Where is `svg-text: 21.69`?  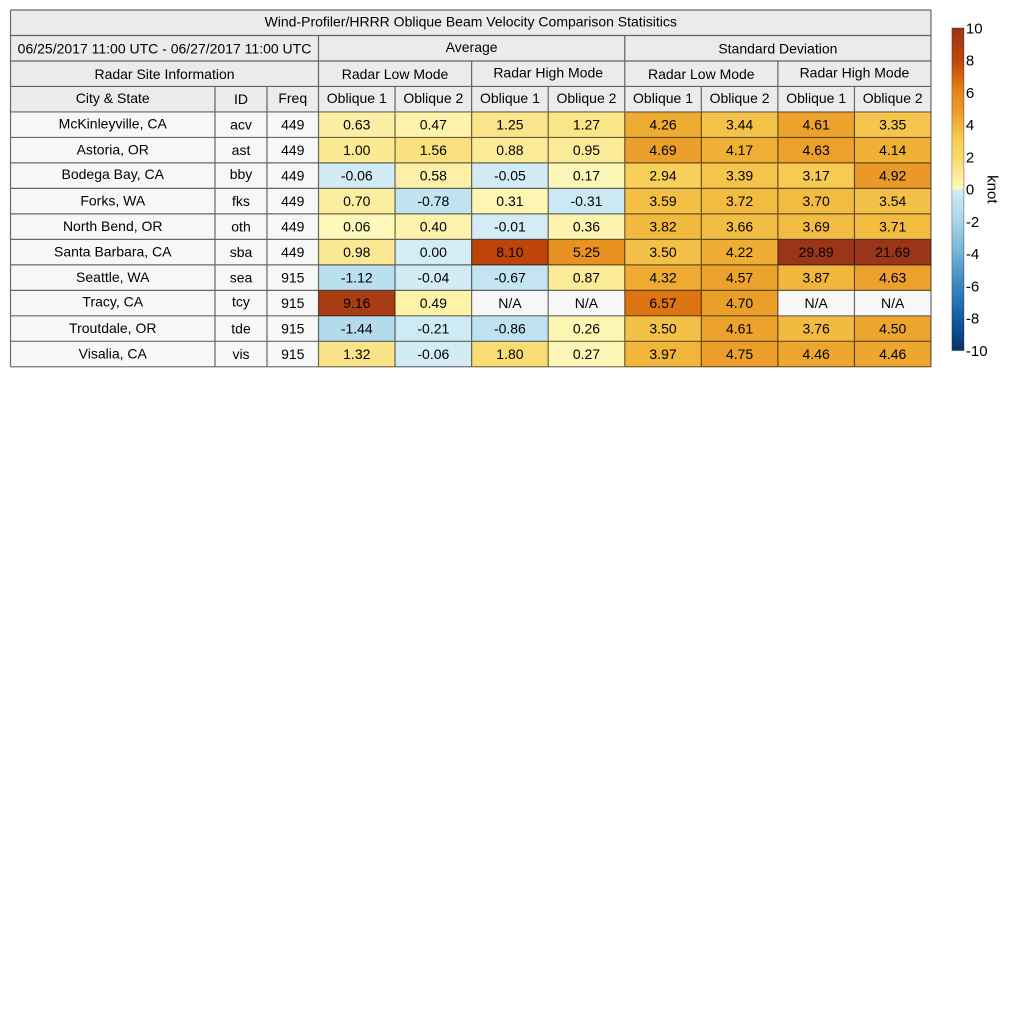 svg-text: 21.69 is located at coordinates (892, 252).